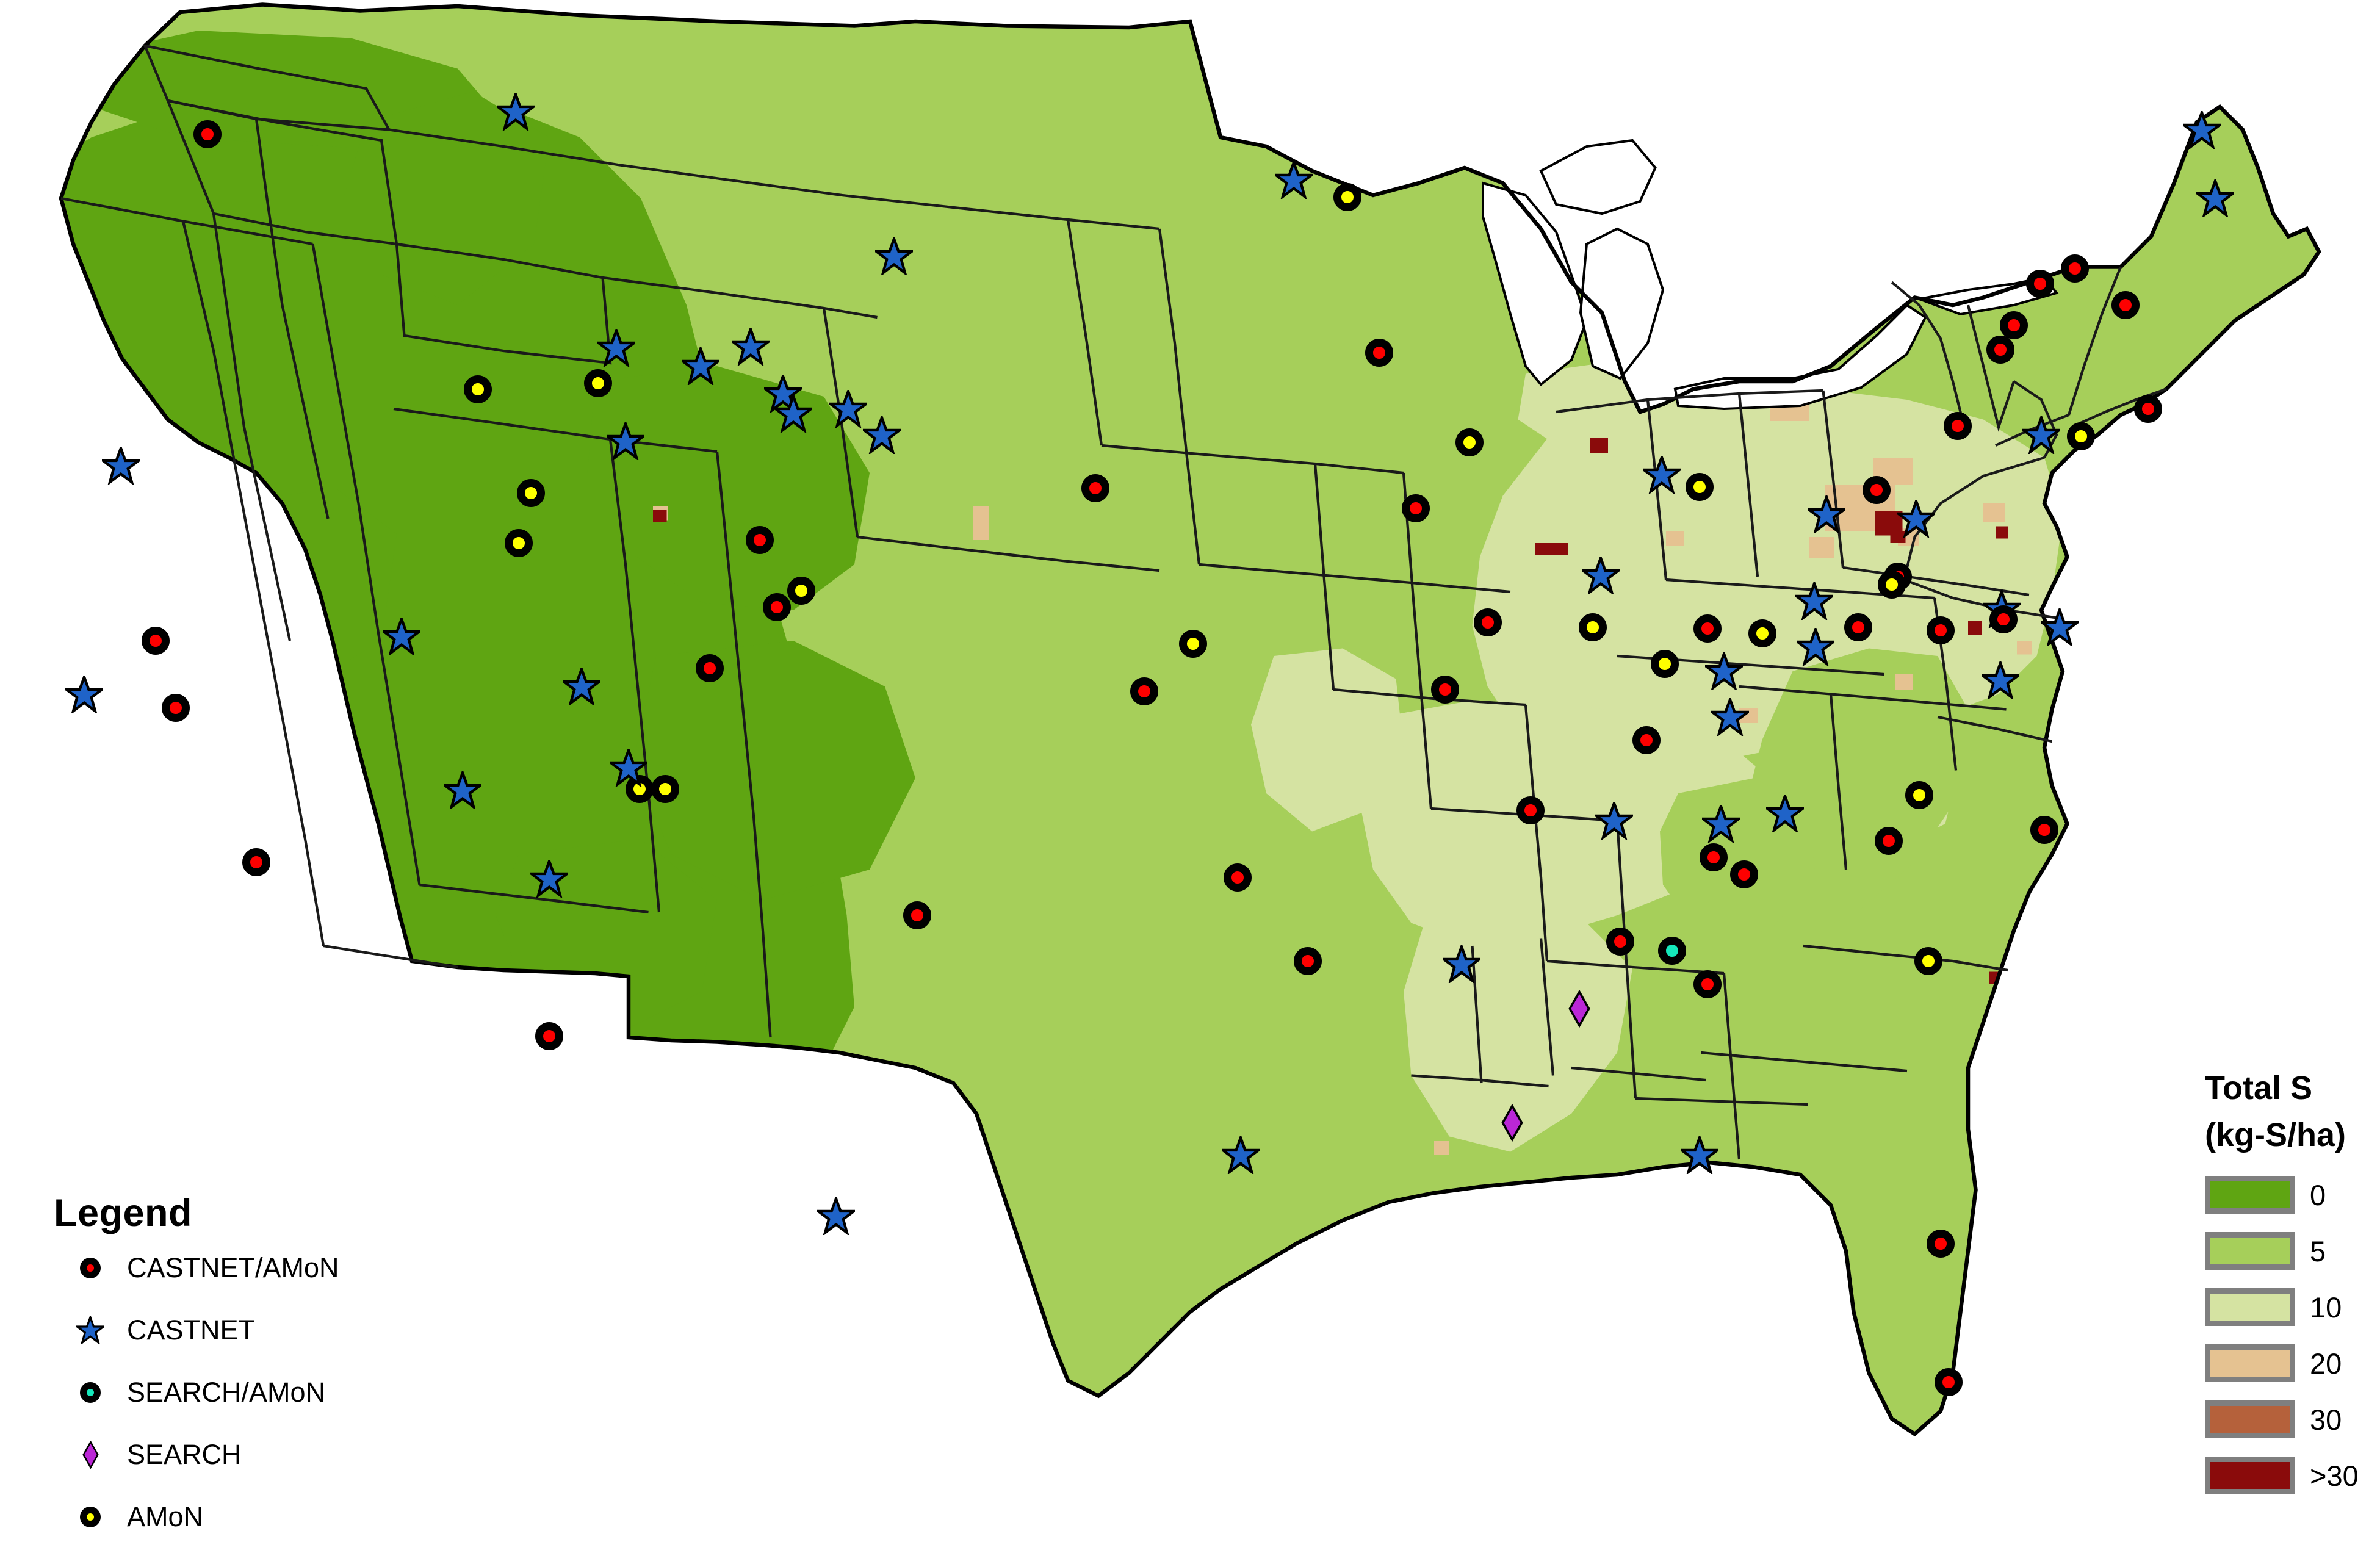  I want to click on legend-item-castnet-amon: CASTNET/AMoN, so click(255, 1268).